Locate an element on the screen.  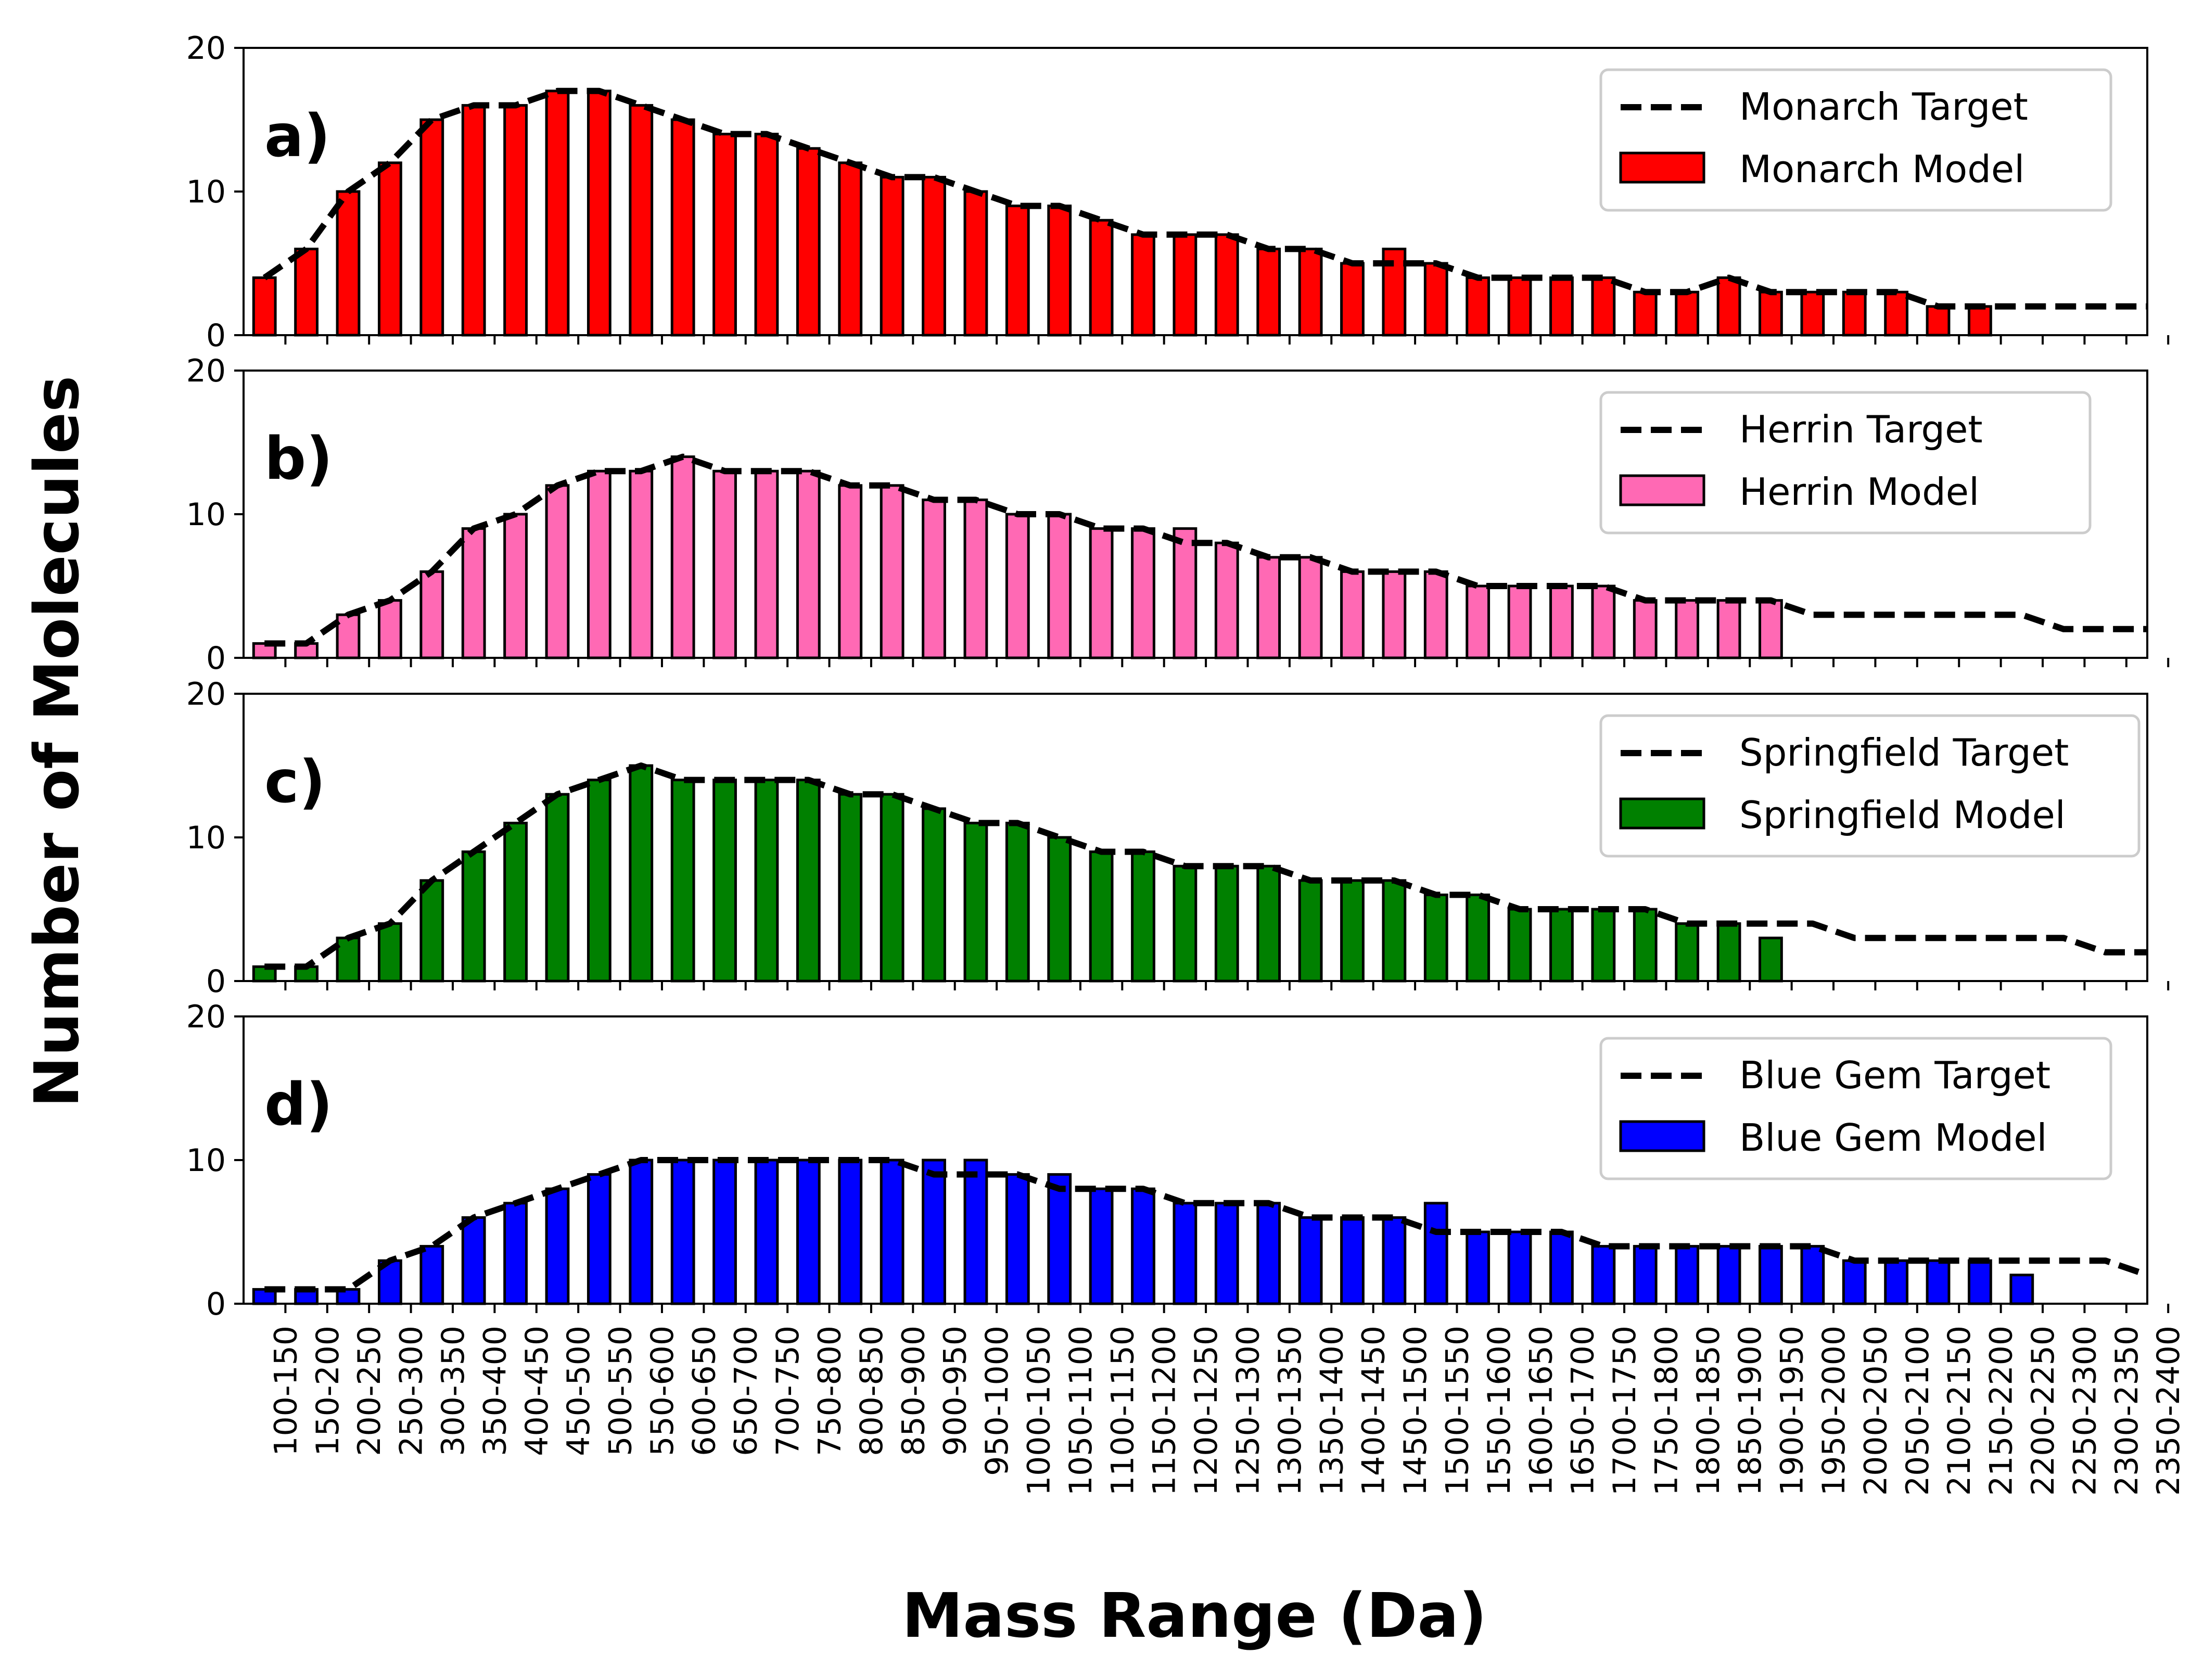
legend-model-label: Monarch Model is located at coordinates (1882, 169).